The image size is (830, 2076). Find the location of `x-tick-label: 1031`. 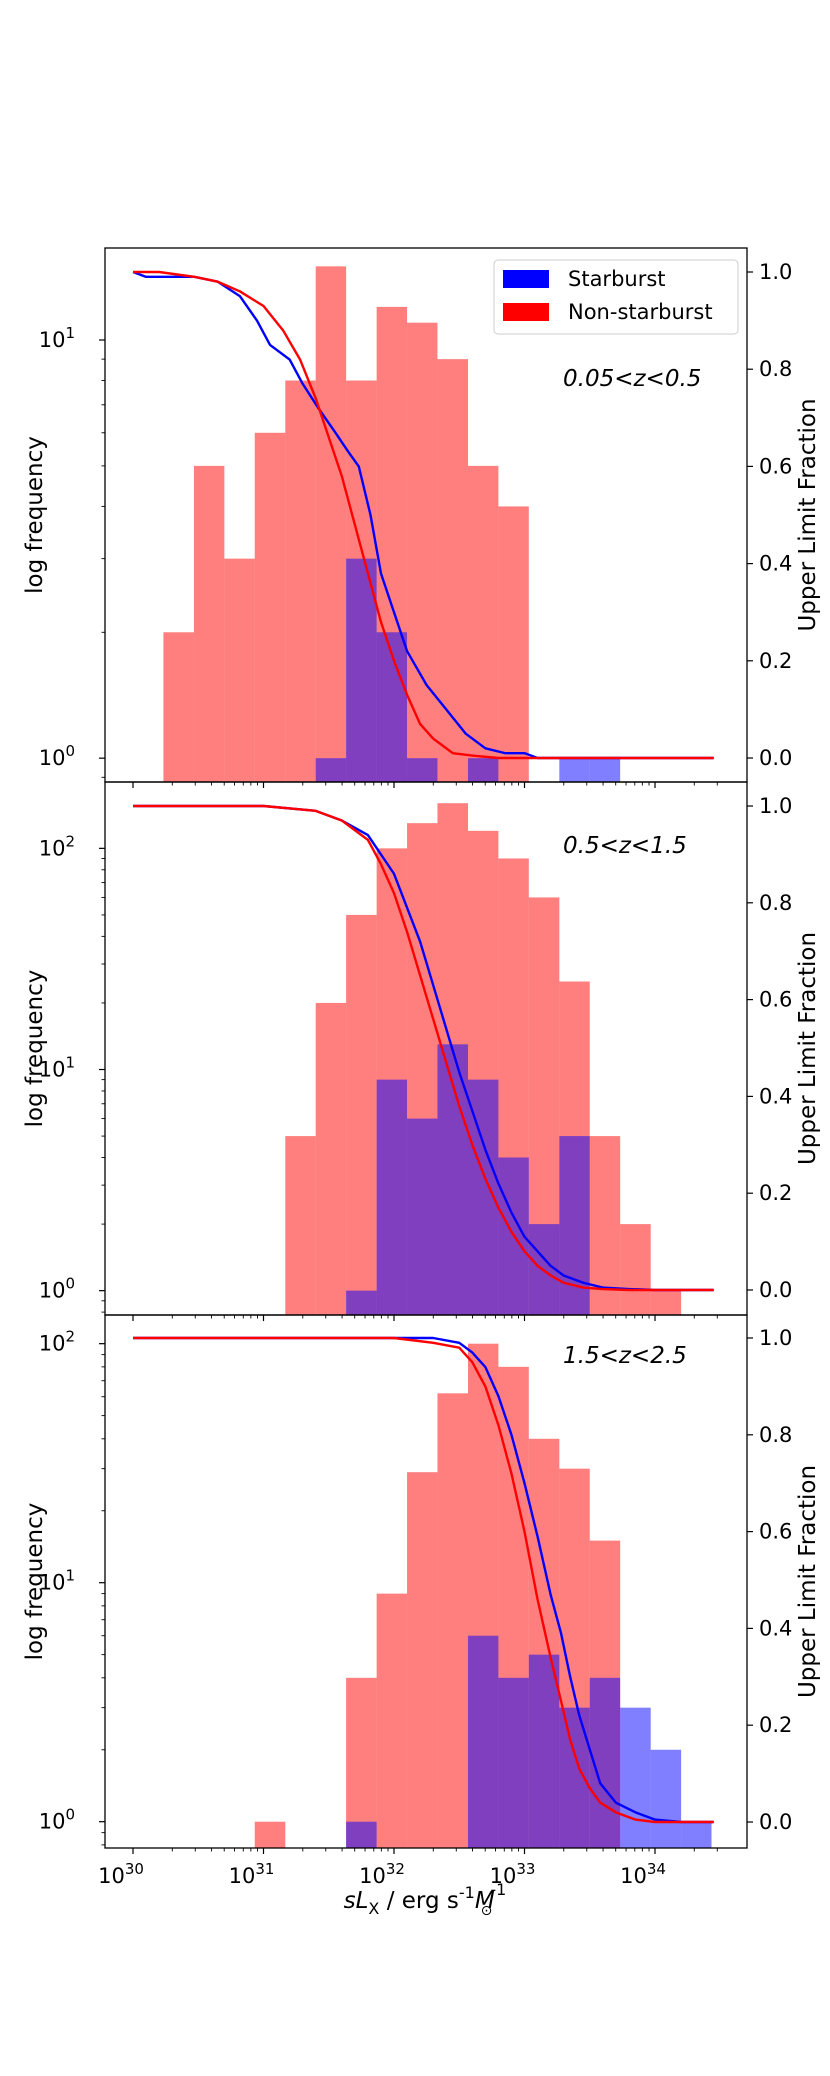

x-tick-label: 1031 is located at coordinates (252, 1874).